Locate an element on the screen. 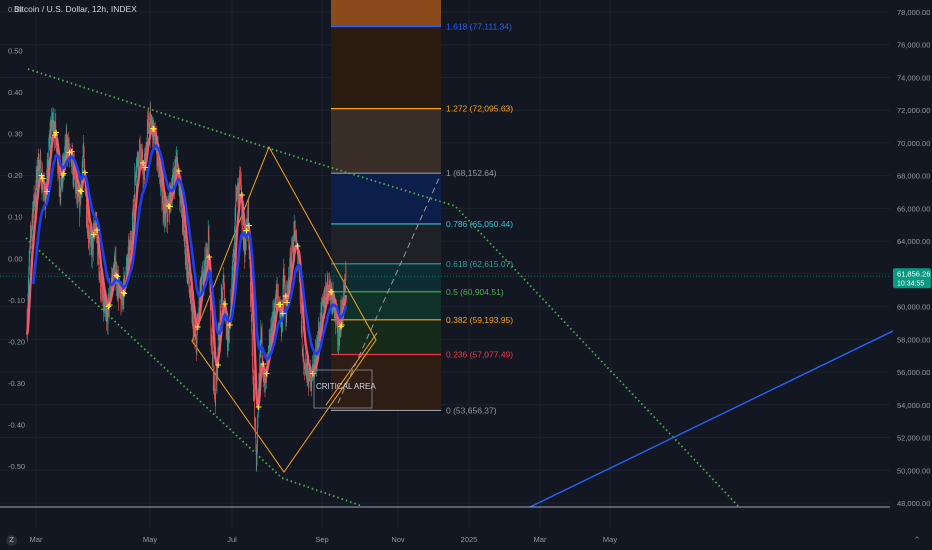 The width and height of the screenshot is (932, 550). bar-countdown: 10:34:55 is located at coordinates (910, 284).